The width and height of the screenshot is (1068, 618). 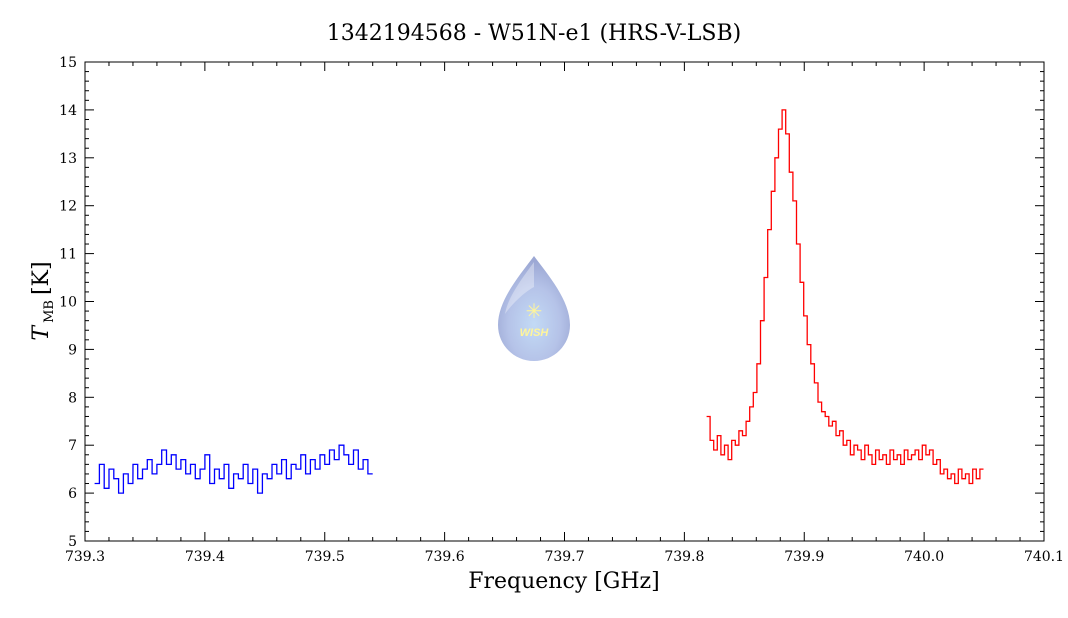 What do you see at coordinates (68, 207) in the screenshot?
I see `y-tick-label: 12` at bounding box center [68, 207].